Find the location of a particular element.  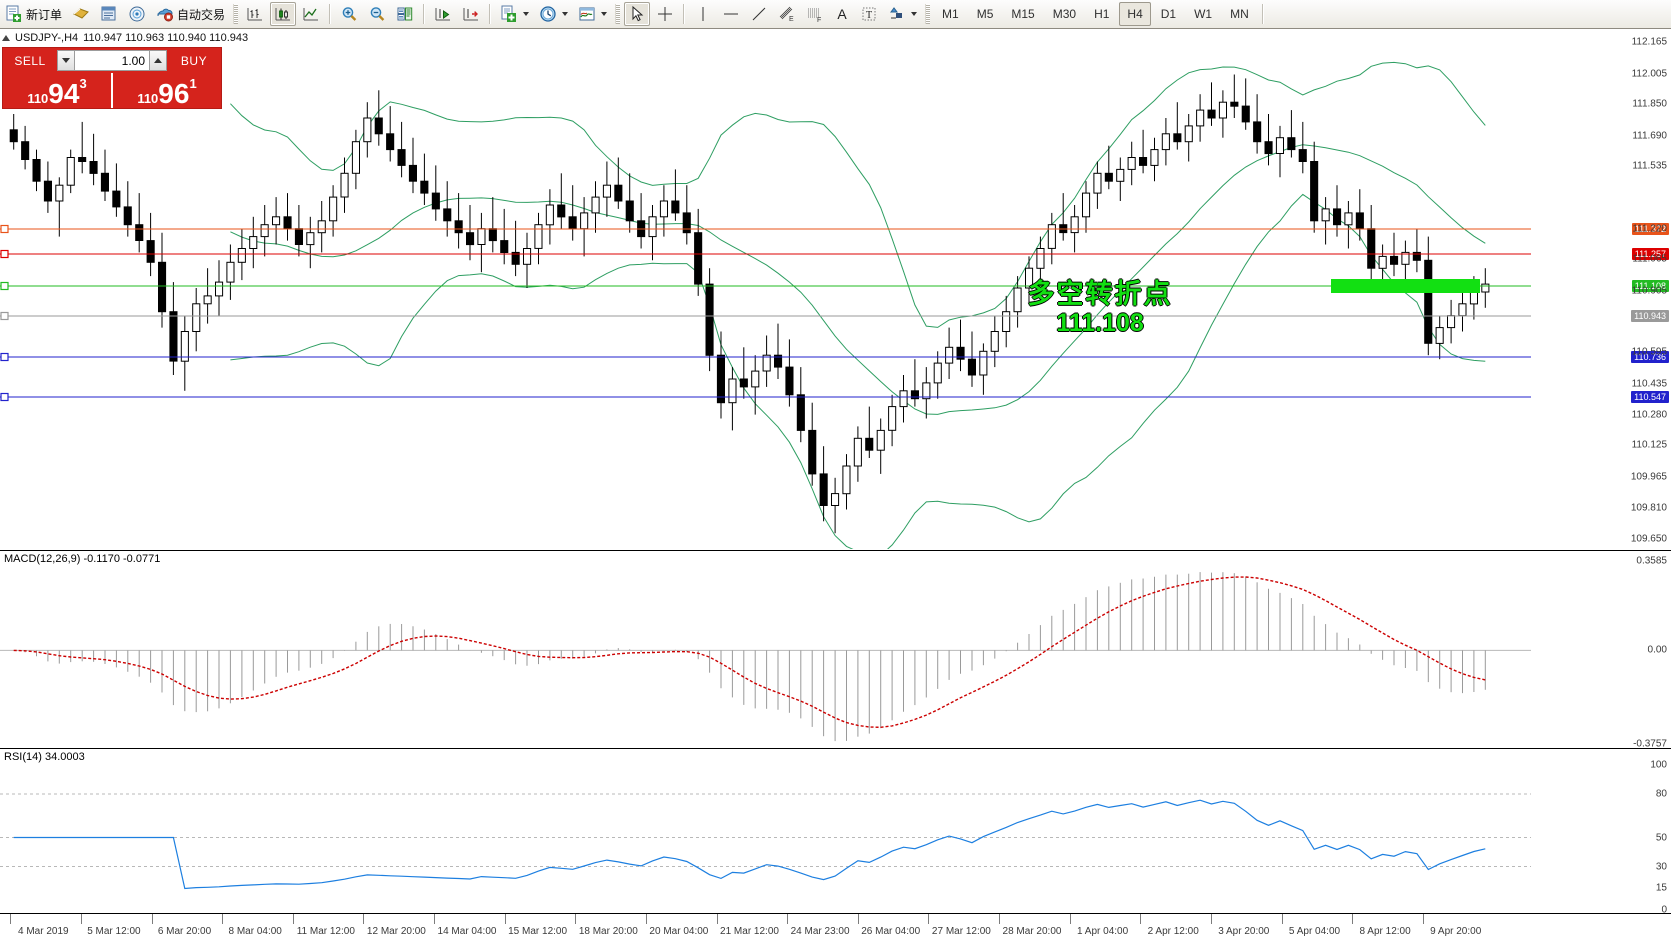

timeframe-m30: M30 is located at coordinates (1064, 14).